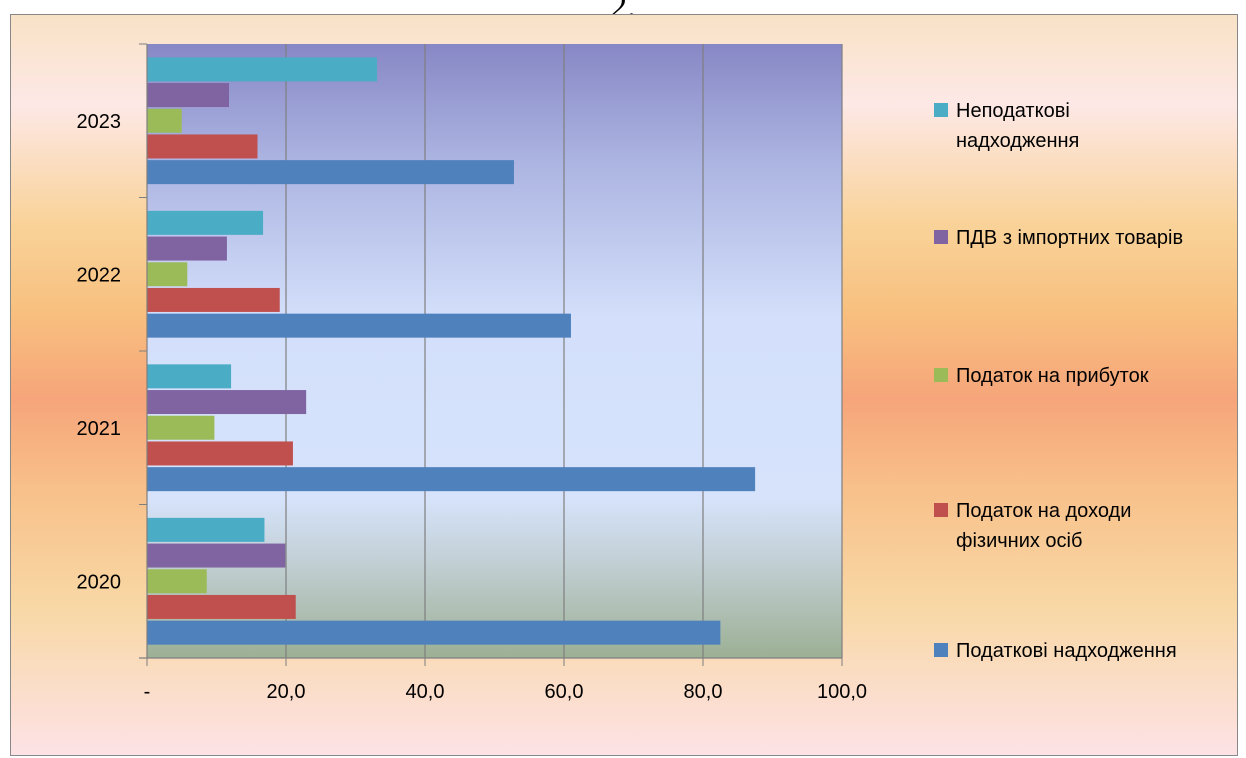 Image resolution: width=1246 pixels, height=758 pixels. I want to click on x-tick-label: 100,0, so click(842, 692).